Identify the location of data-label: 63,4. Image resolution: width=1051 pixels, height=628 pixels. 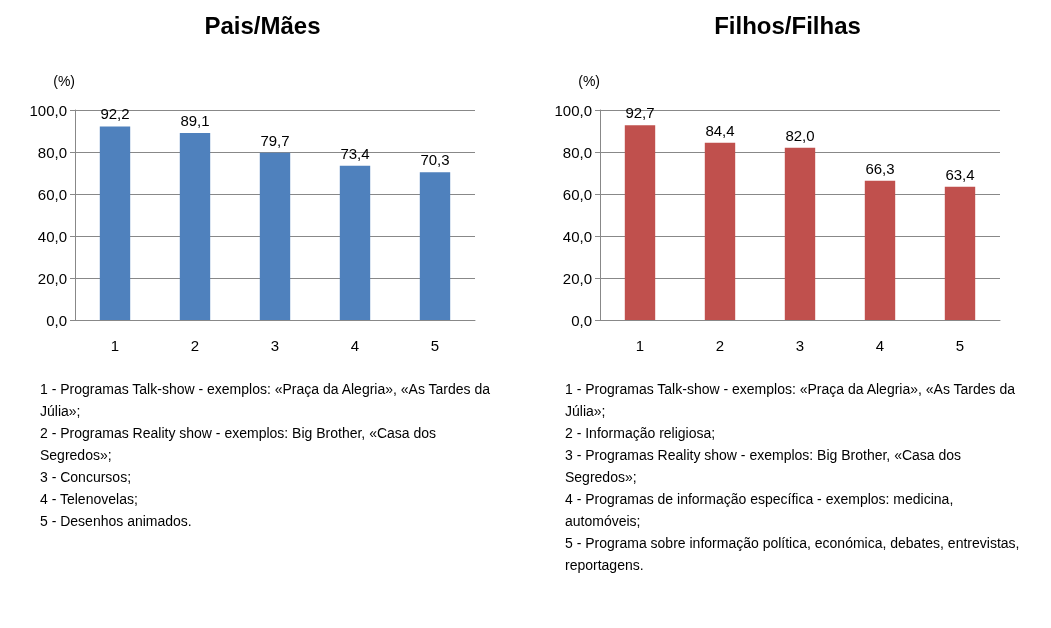
(960, 174).